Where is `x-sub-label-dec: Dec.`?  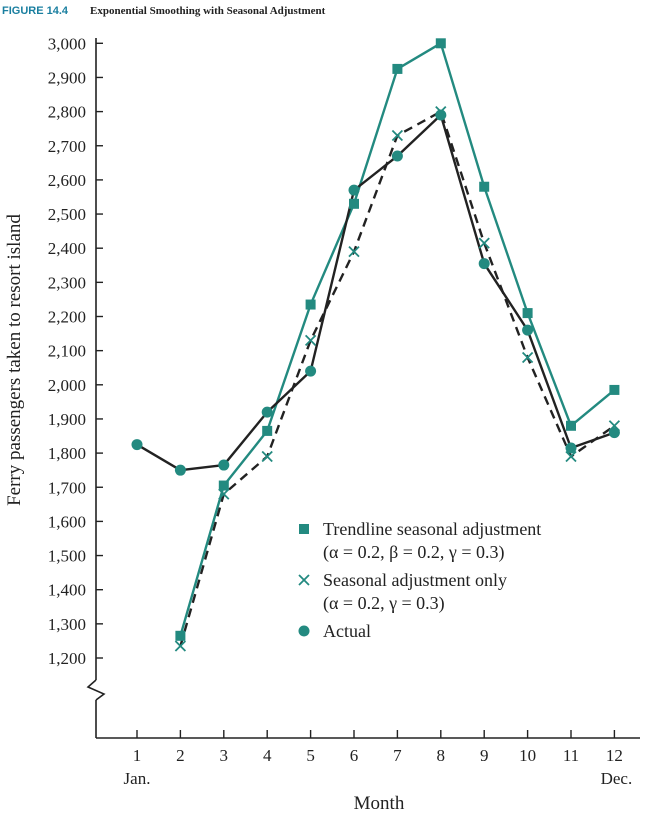
x-sub-label-dec: Dec. is located at coordinates (617, 778).